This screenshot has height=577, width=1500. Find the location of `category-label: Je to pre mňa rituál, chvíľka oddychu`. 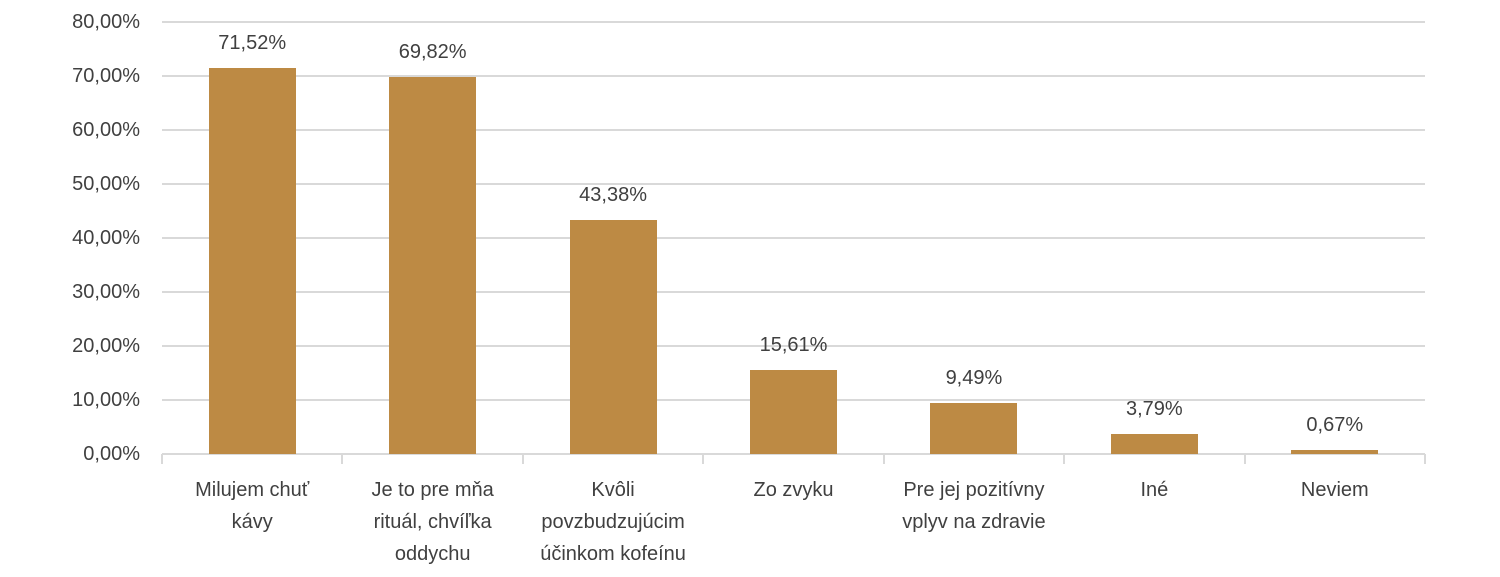

category-label: Je to pre mňa rituál, chvíľka oddychu is located at coordinates (433, 522).